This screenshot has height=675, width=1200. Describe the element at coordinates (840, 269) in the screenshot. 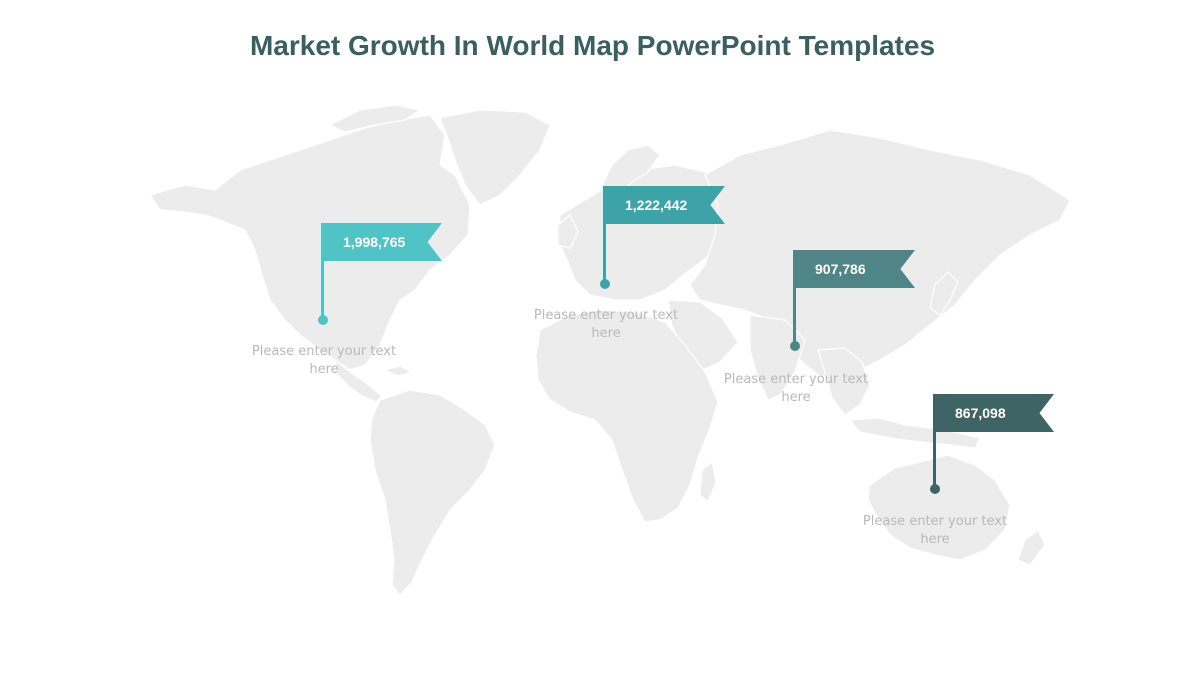

I see `value-label: 907,786` at that location.